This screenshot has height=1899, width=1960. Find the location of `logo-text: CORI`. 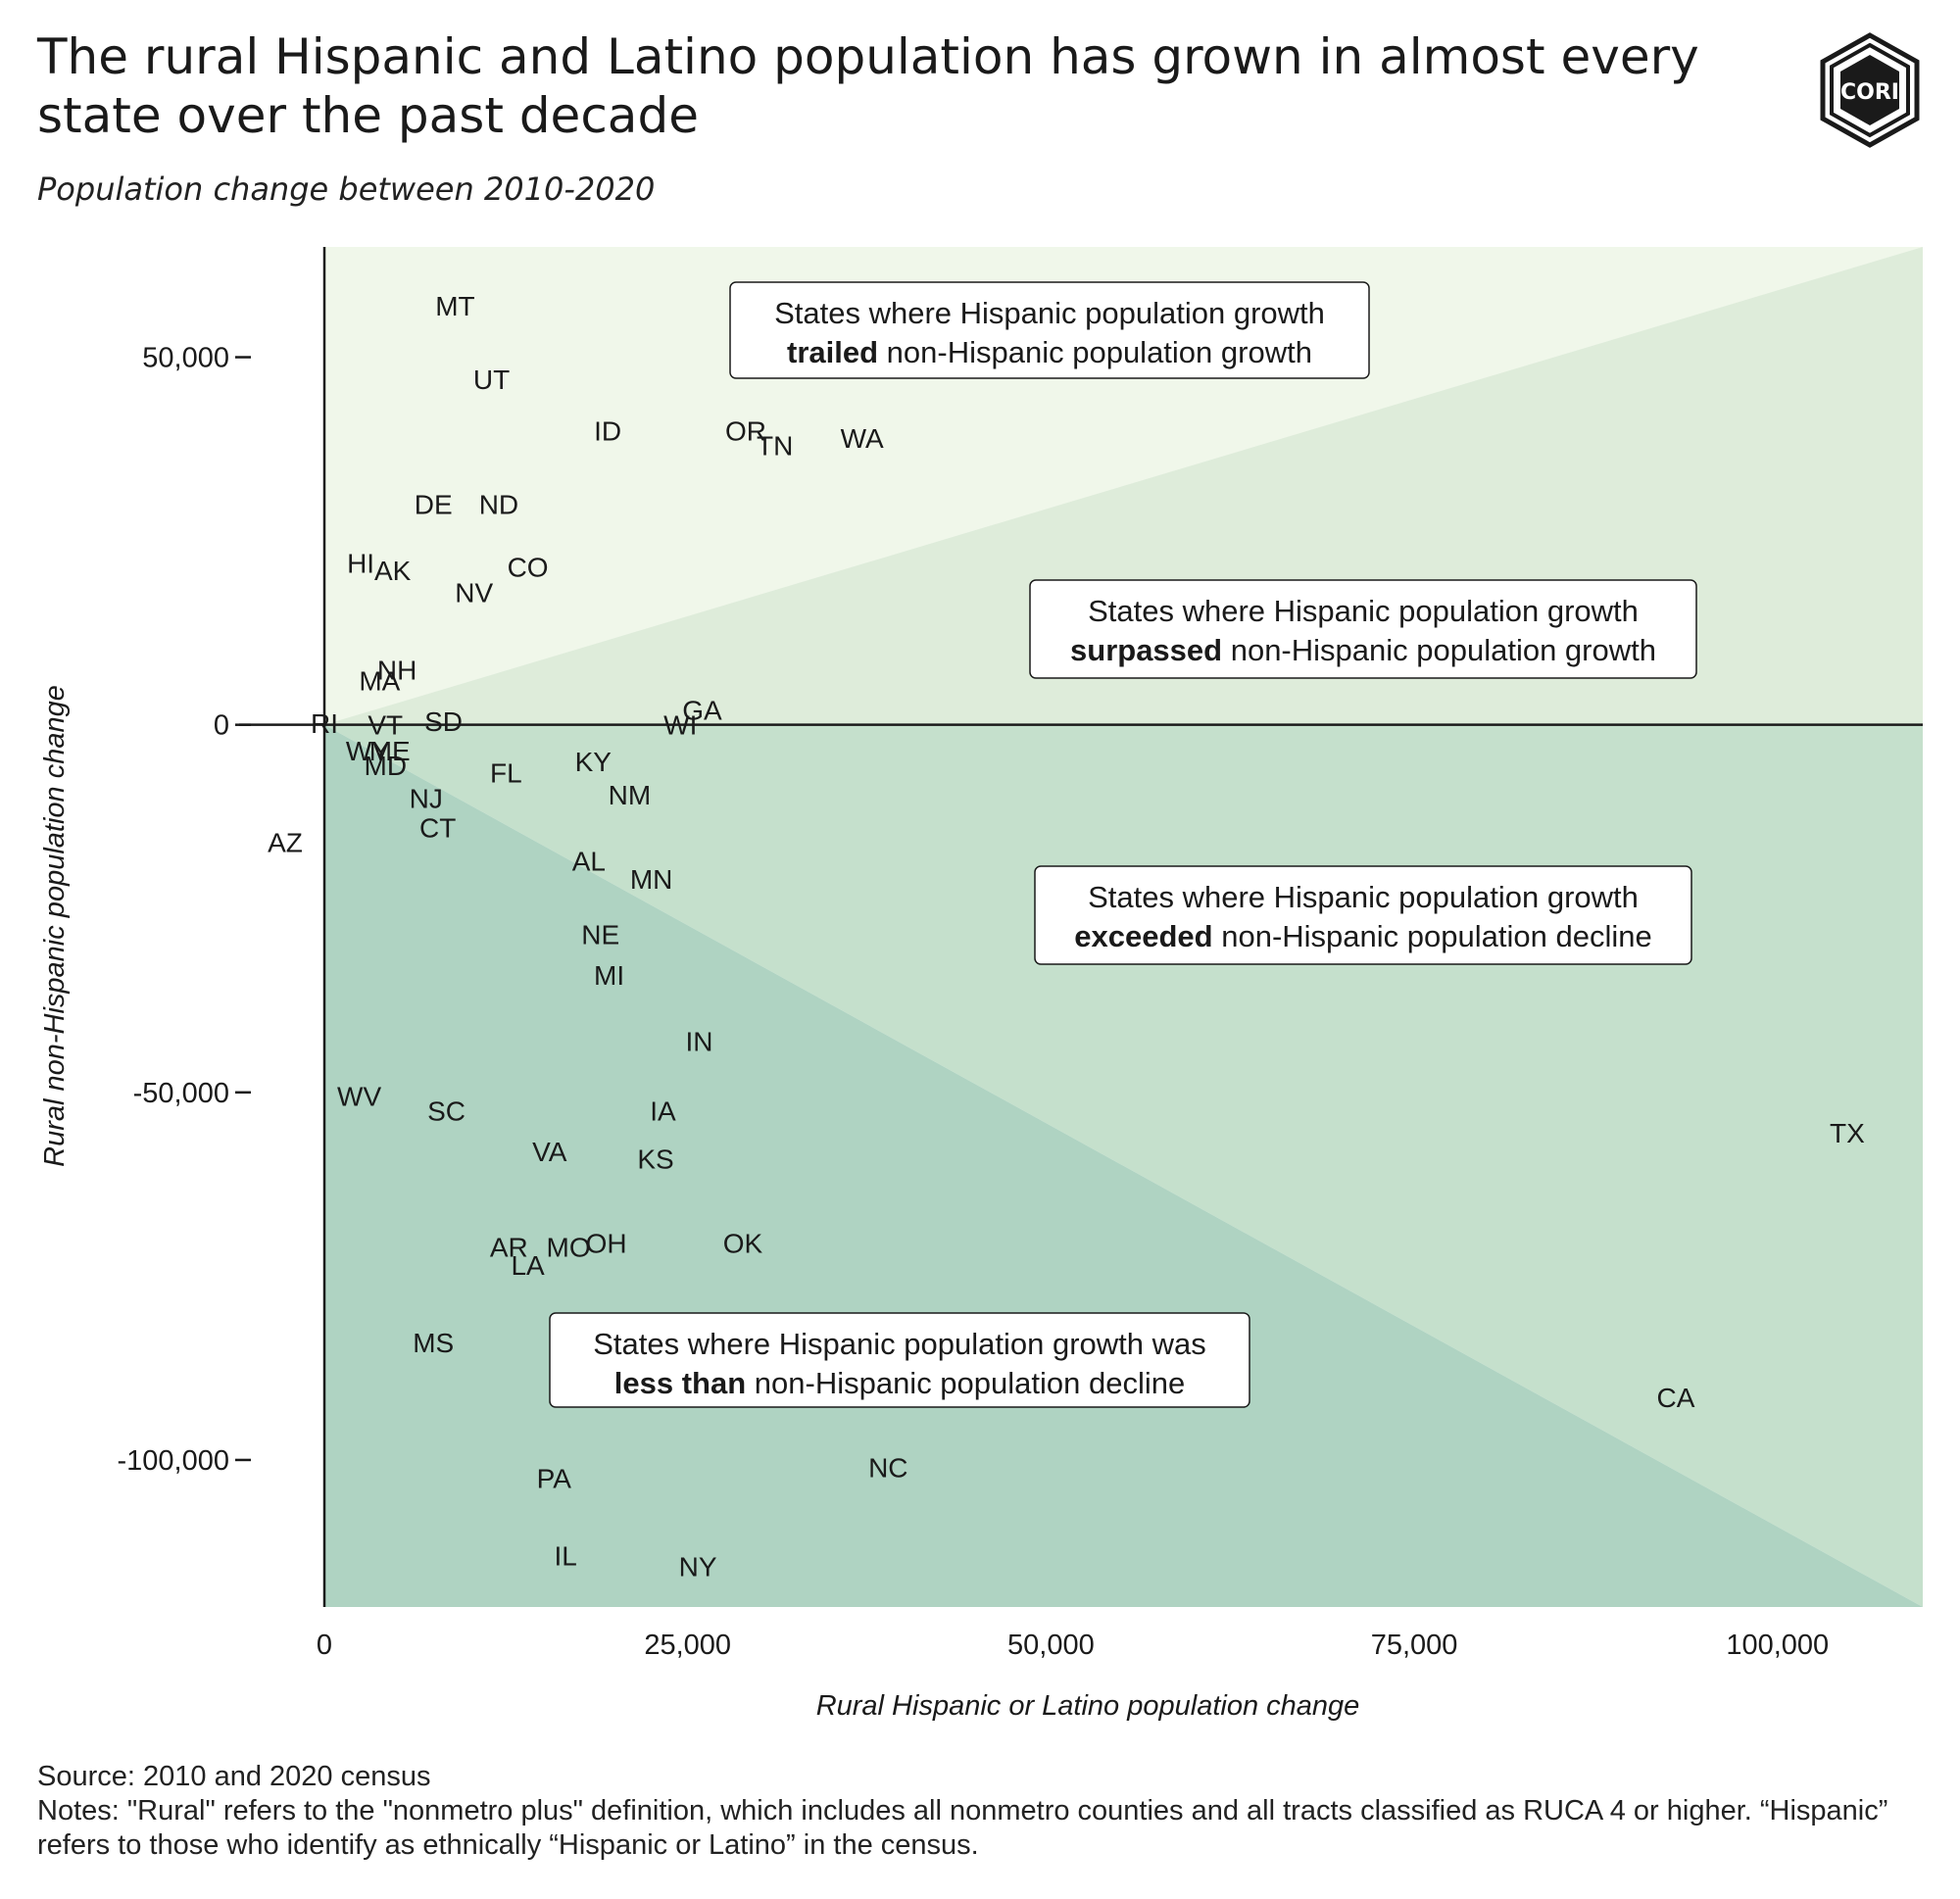

logo-text: CORI is located at coordinates (1869, 92).